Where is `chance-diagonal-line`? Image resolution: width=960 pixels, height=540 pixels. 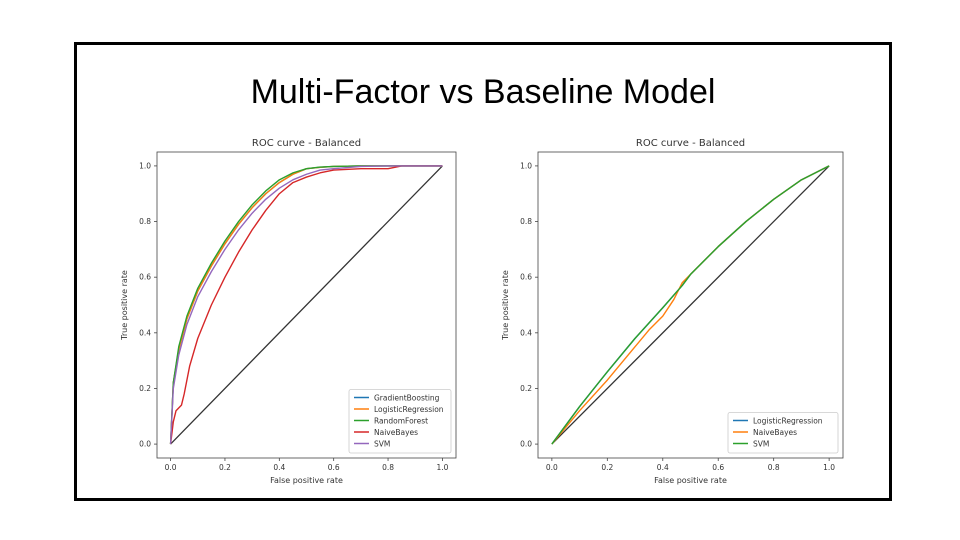
chance-diagonal-line is located at coordinates (306, 305).